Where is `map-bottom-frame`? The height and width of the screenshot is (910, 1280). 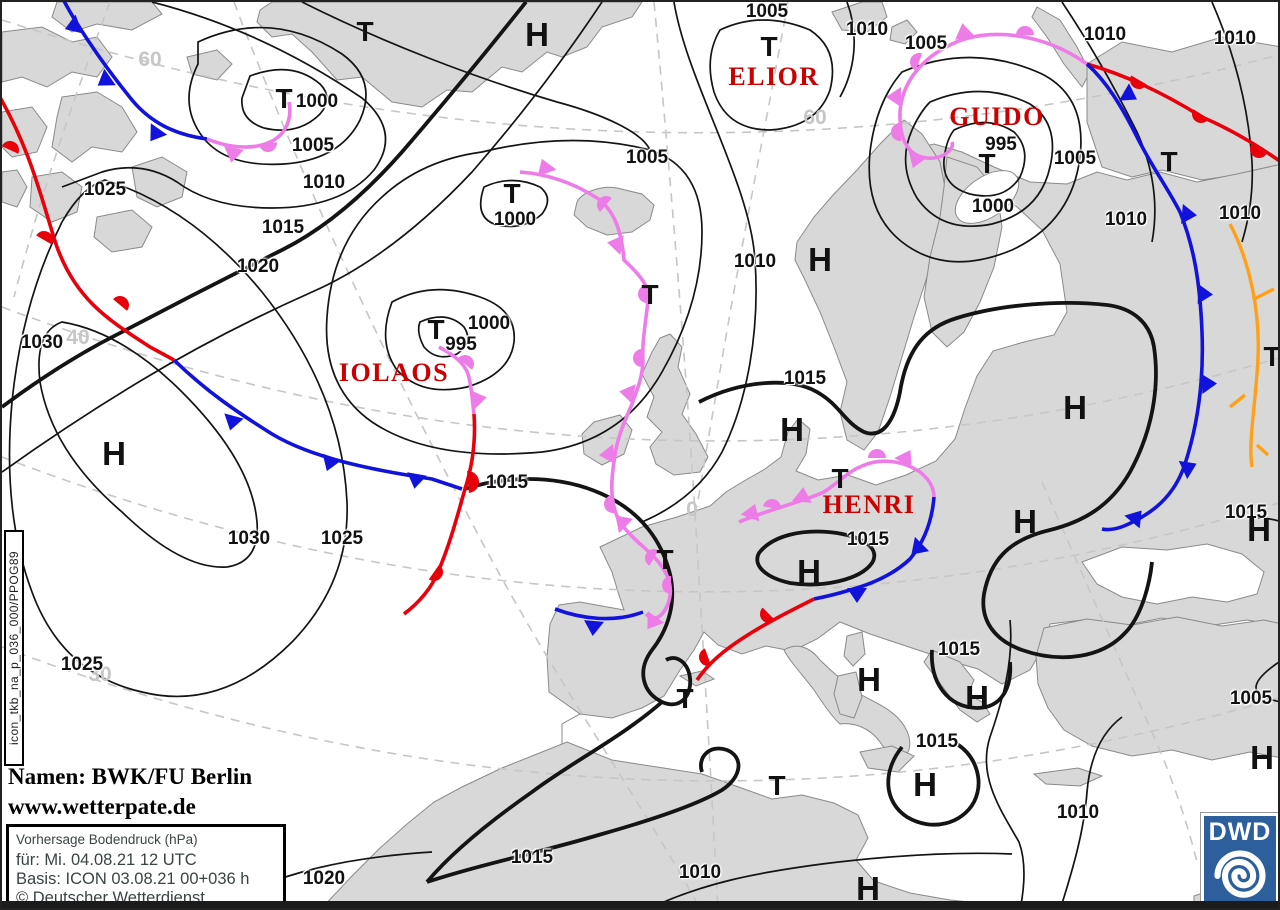 map-bottom-frame is located at coordinates (640, 904).